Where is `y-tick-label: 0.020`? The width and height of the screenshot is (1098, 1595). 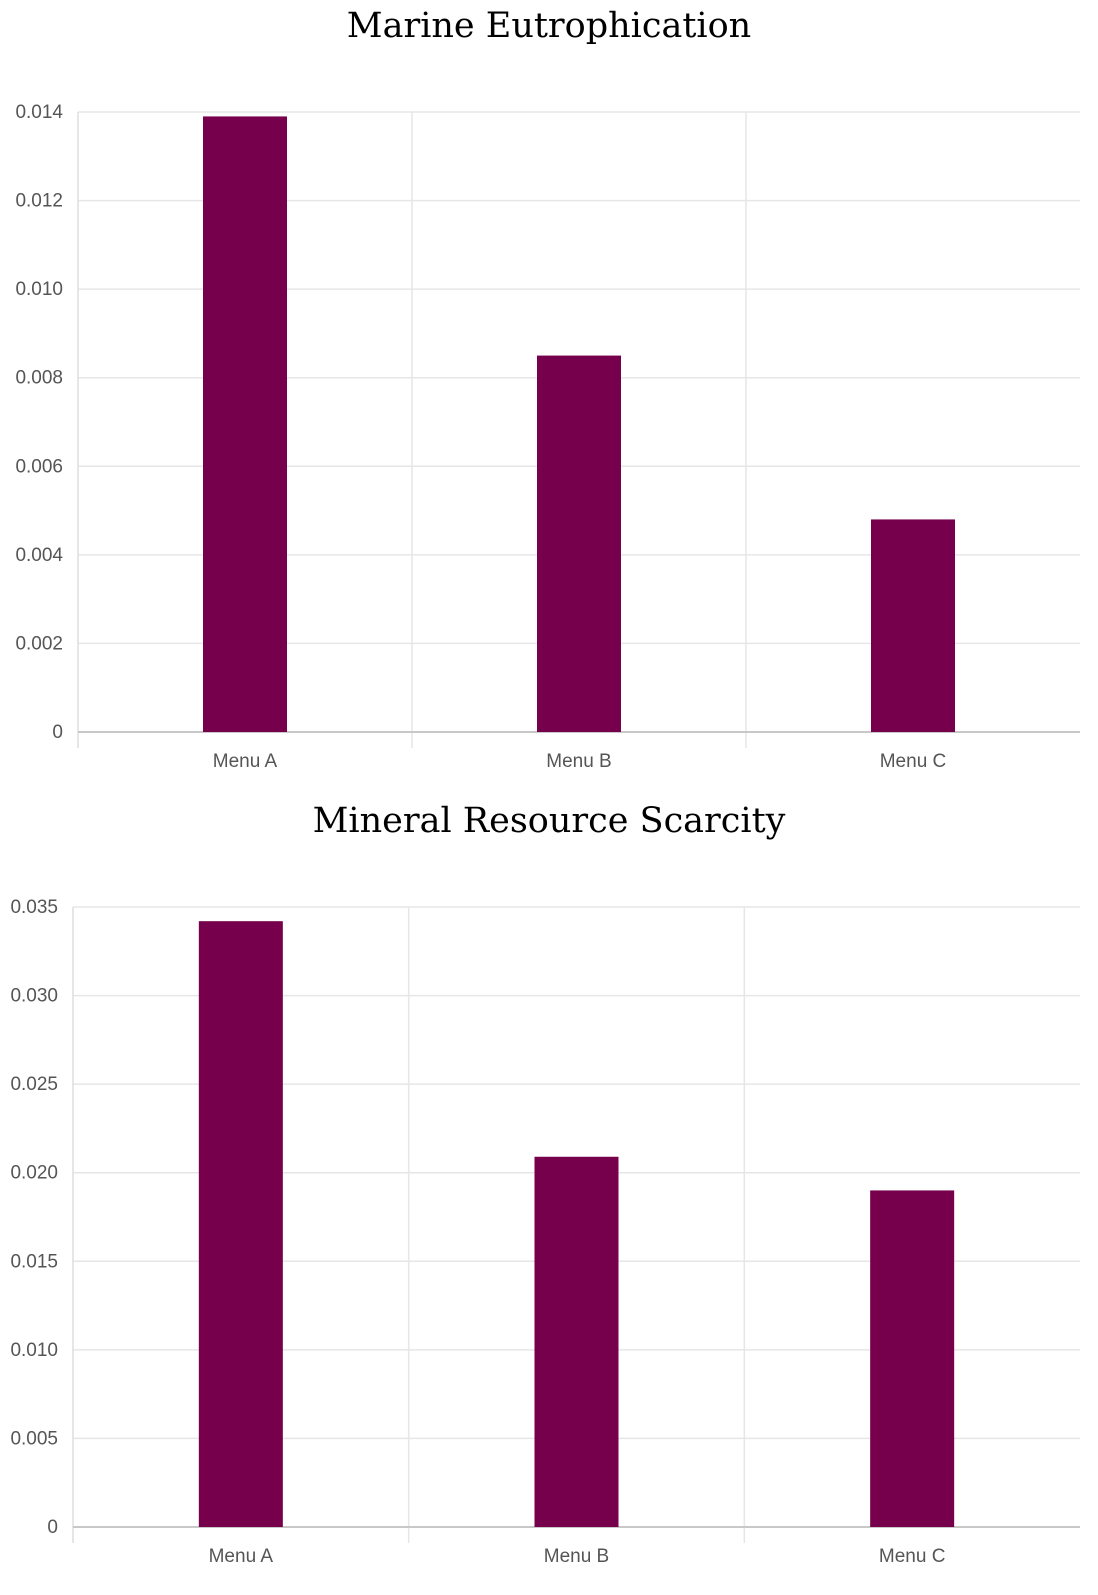
y-tick-label: 0.020 is located at coordinates (34, 1173).